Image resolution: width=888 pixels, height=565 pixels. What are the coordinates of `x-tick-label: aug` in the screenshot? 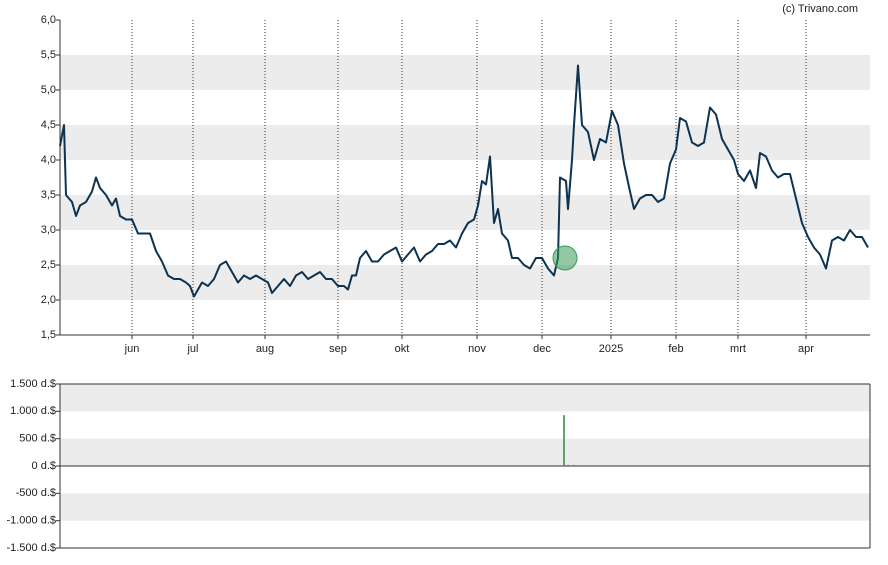 It's located at (265, 349).